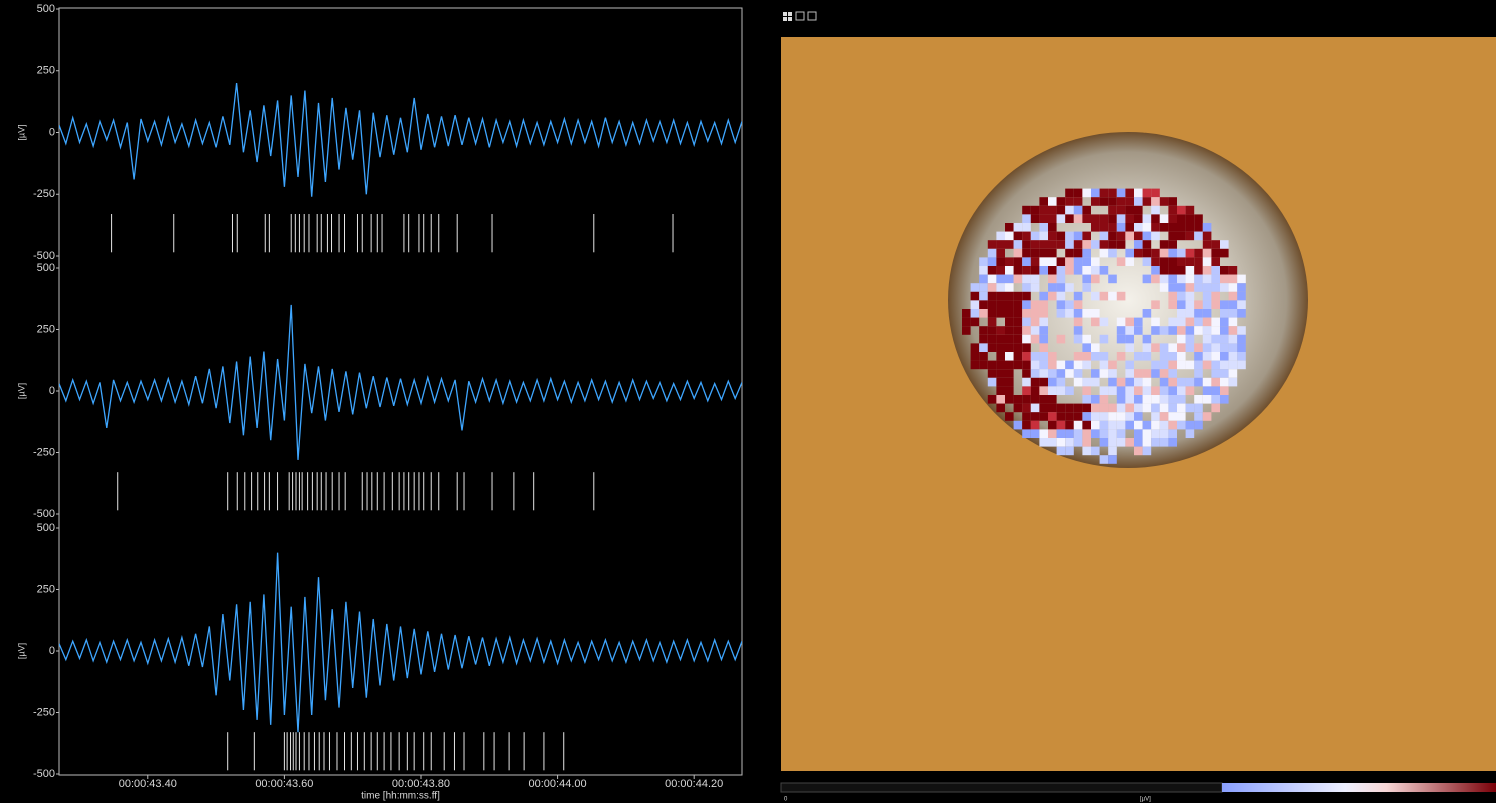 This screenshot has height=803, width=1496. I want to click on y-tick-label: 0, so click(52, 651).